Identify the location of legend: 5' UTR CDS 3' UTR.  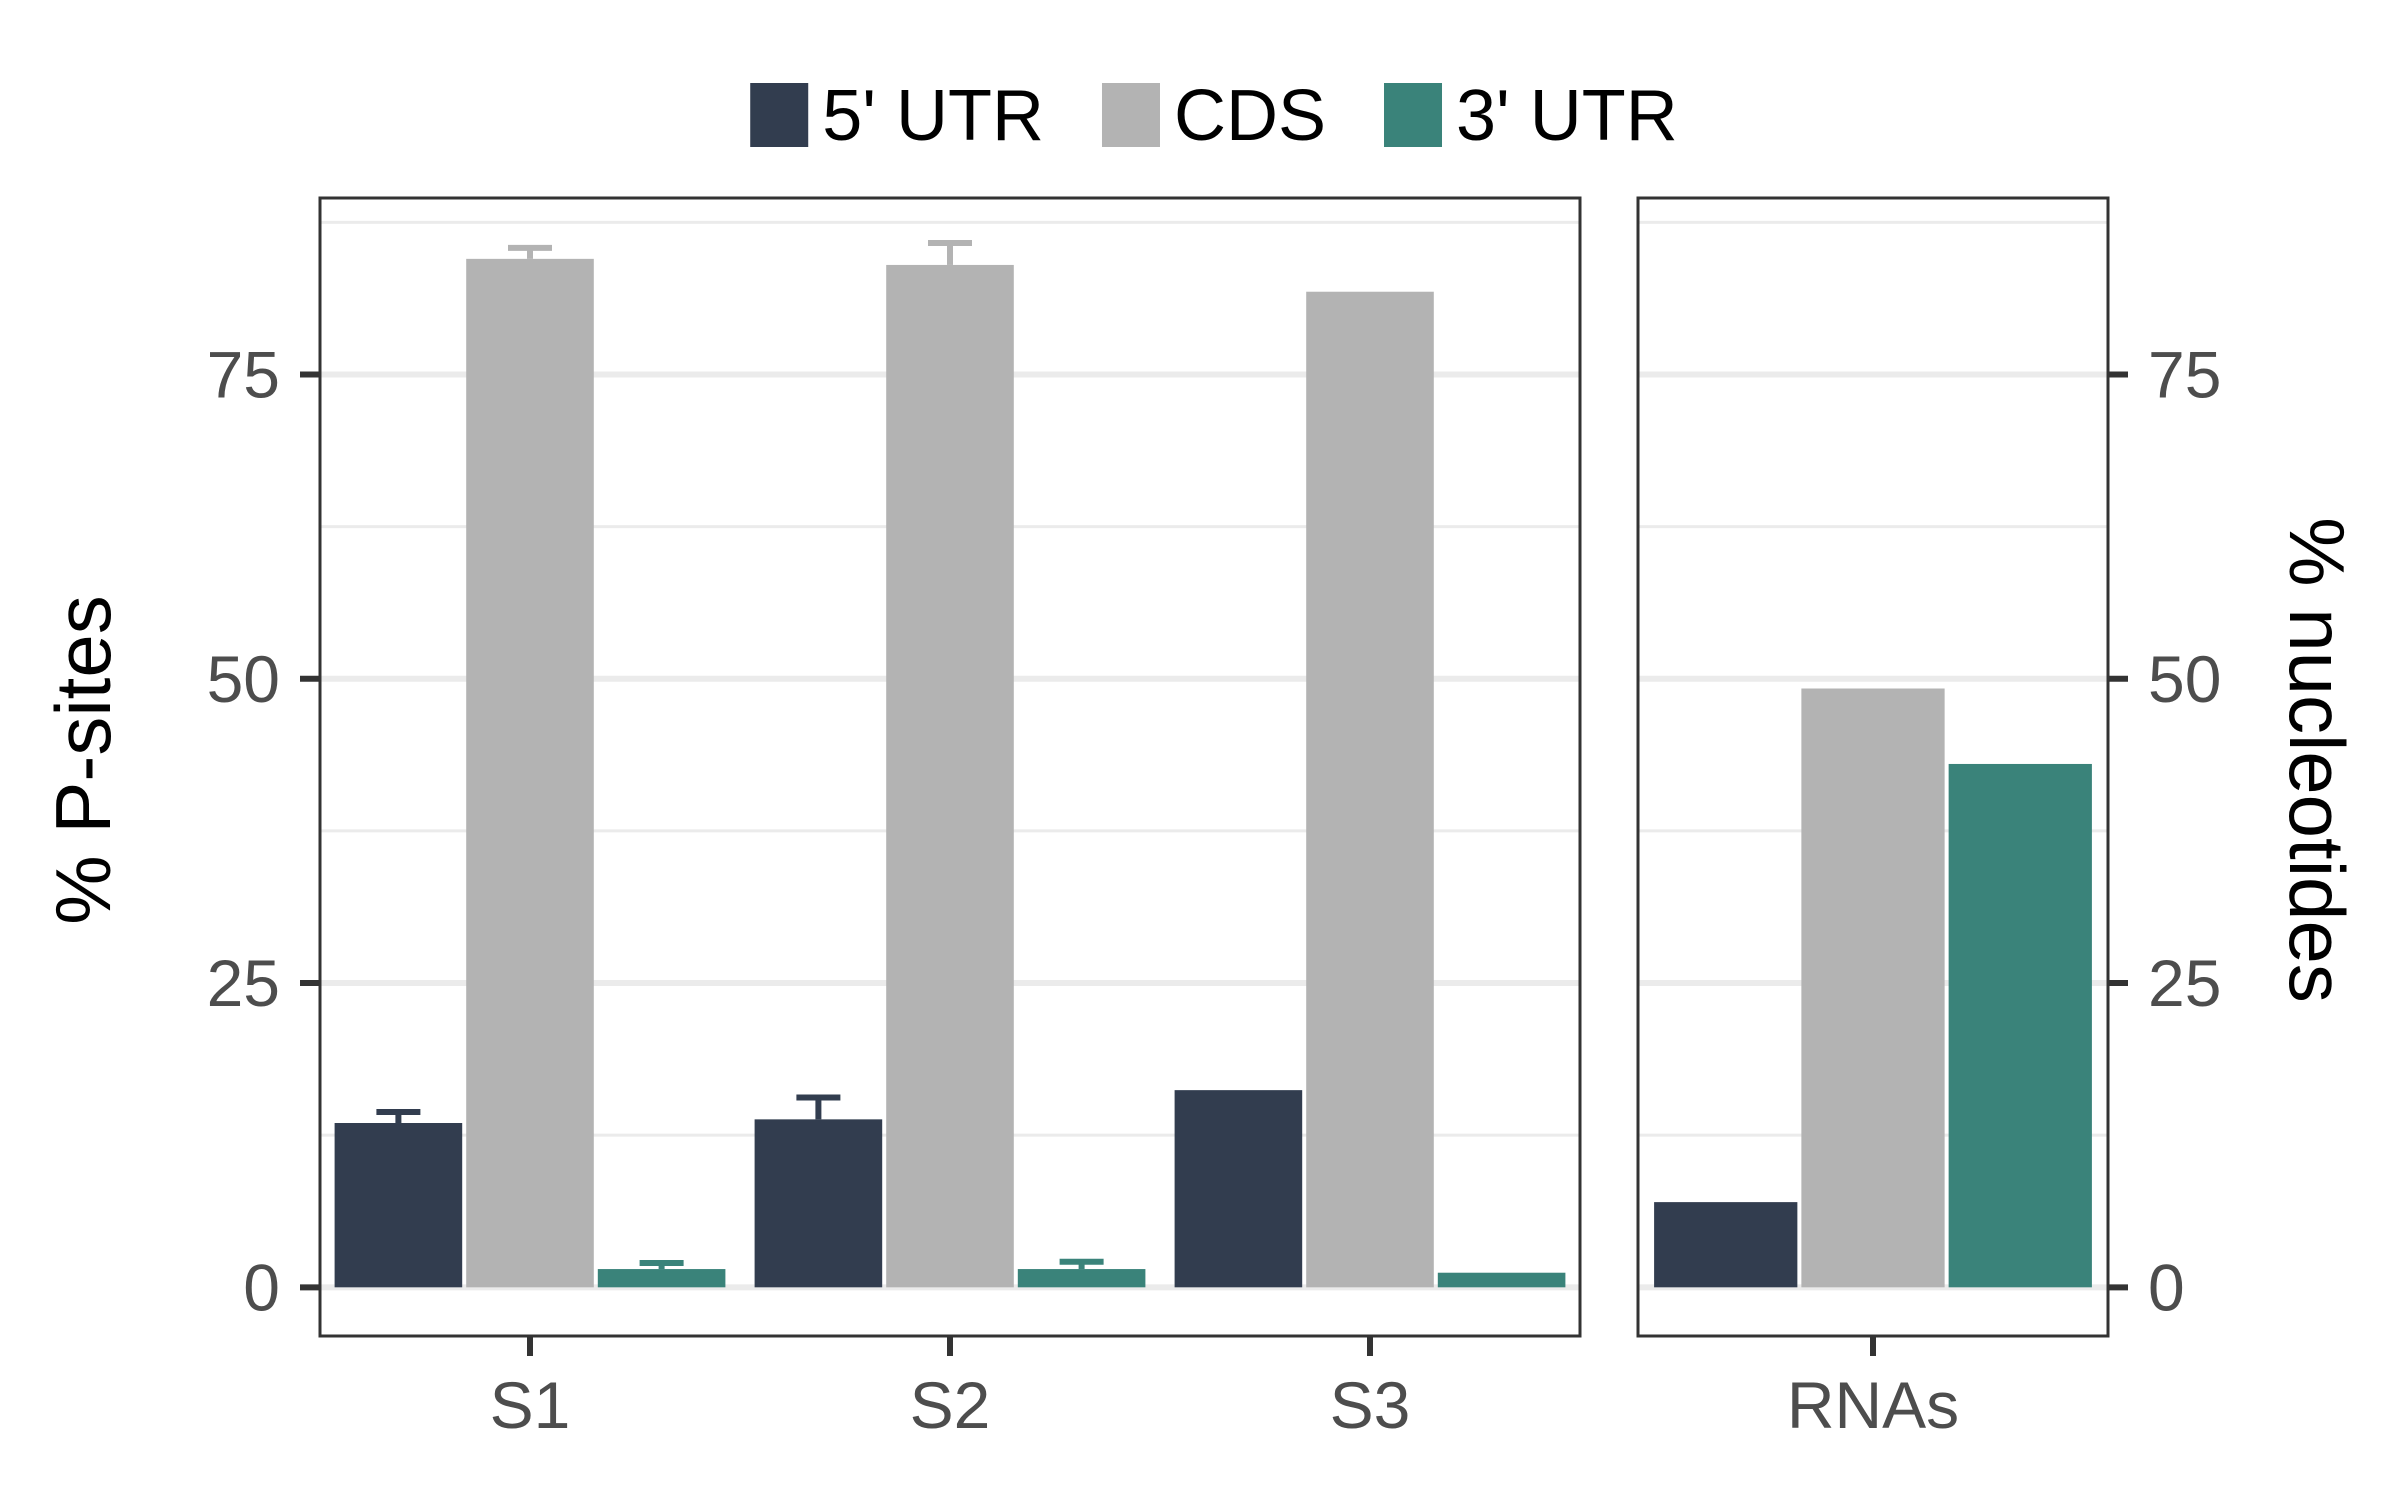
(1214, 116).